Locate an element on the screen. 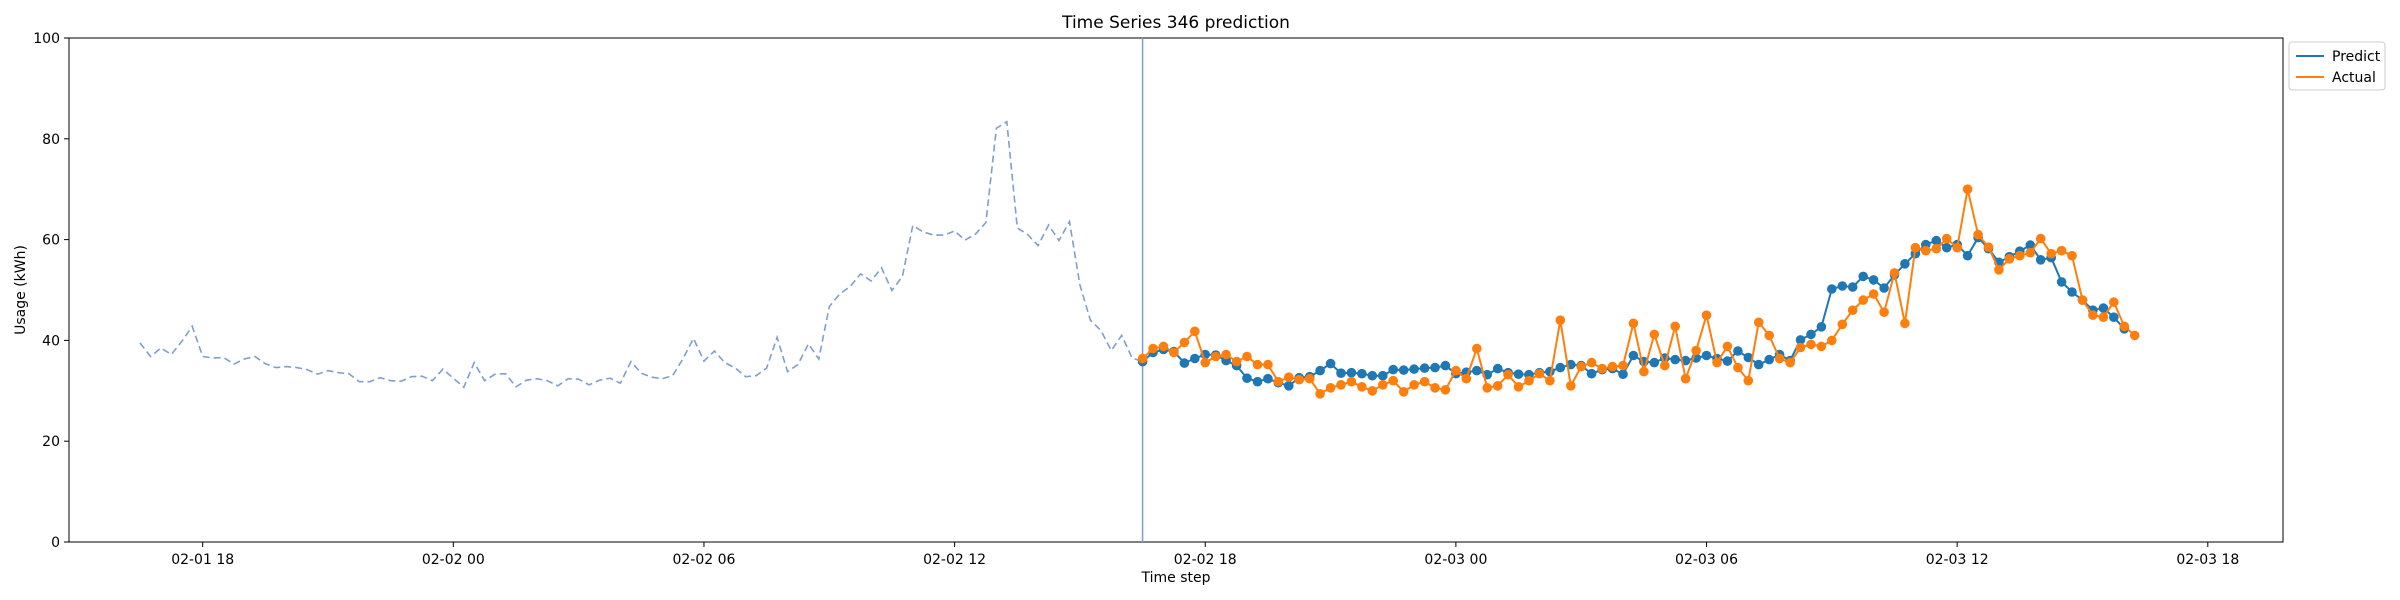  y-tick-label: 100 is located at coordinates (46, 39).